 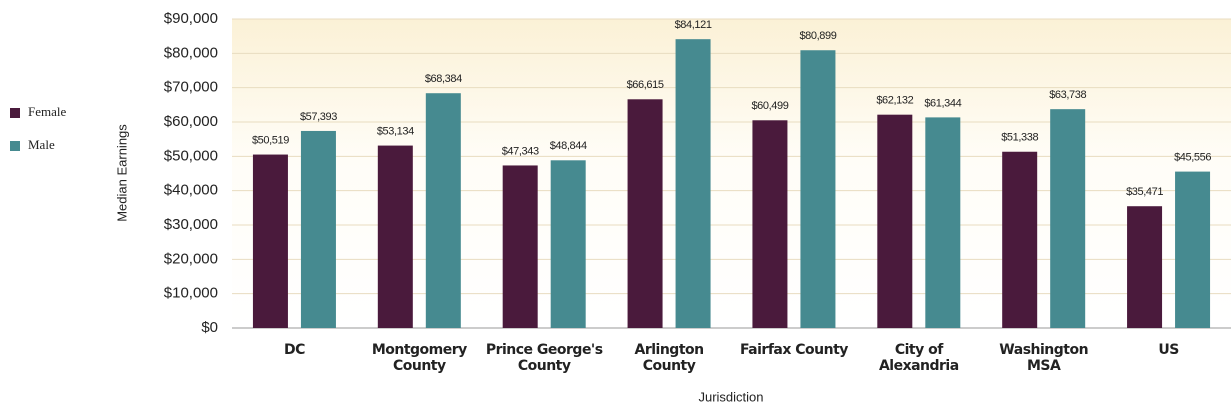 What do you see at coordinates (41, 144) in the screenshot?
I see `legend-label: Male` at bounding box center [41, 144].